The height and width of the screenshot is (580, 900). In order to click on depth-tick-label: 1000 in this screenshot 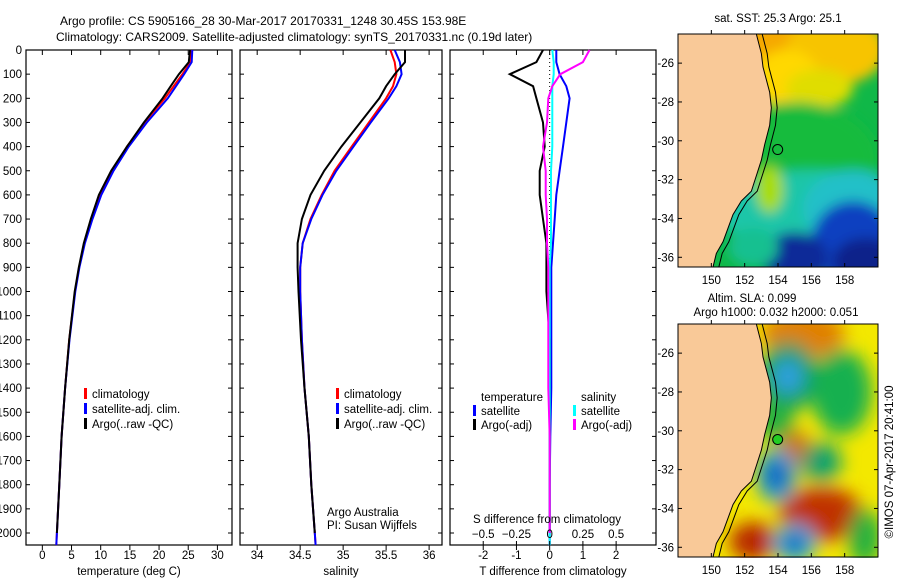, I will do `click(11, 293)`.